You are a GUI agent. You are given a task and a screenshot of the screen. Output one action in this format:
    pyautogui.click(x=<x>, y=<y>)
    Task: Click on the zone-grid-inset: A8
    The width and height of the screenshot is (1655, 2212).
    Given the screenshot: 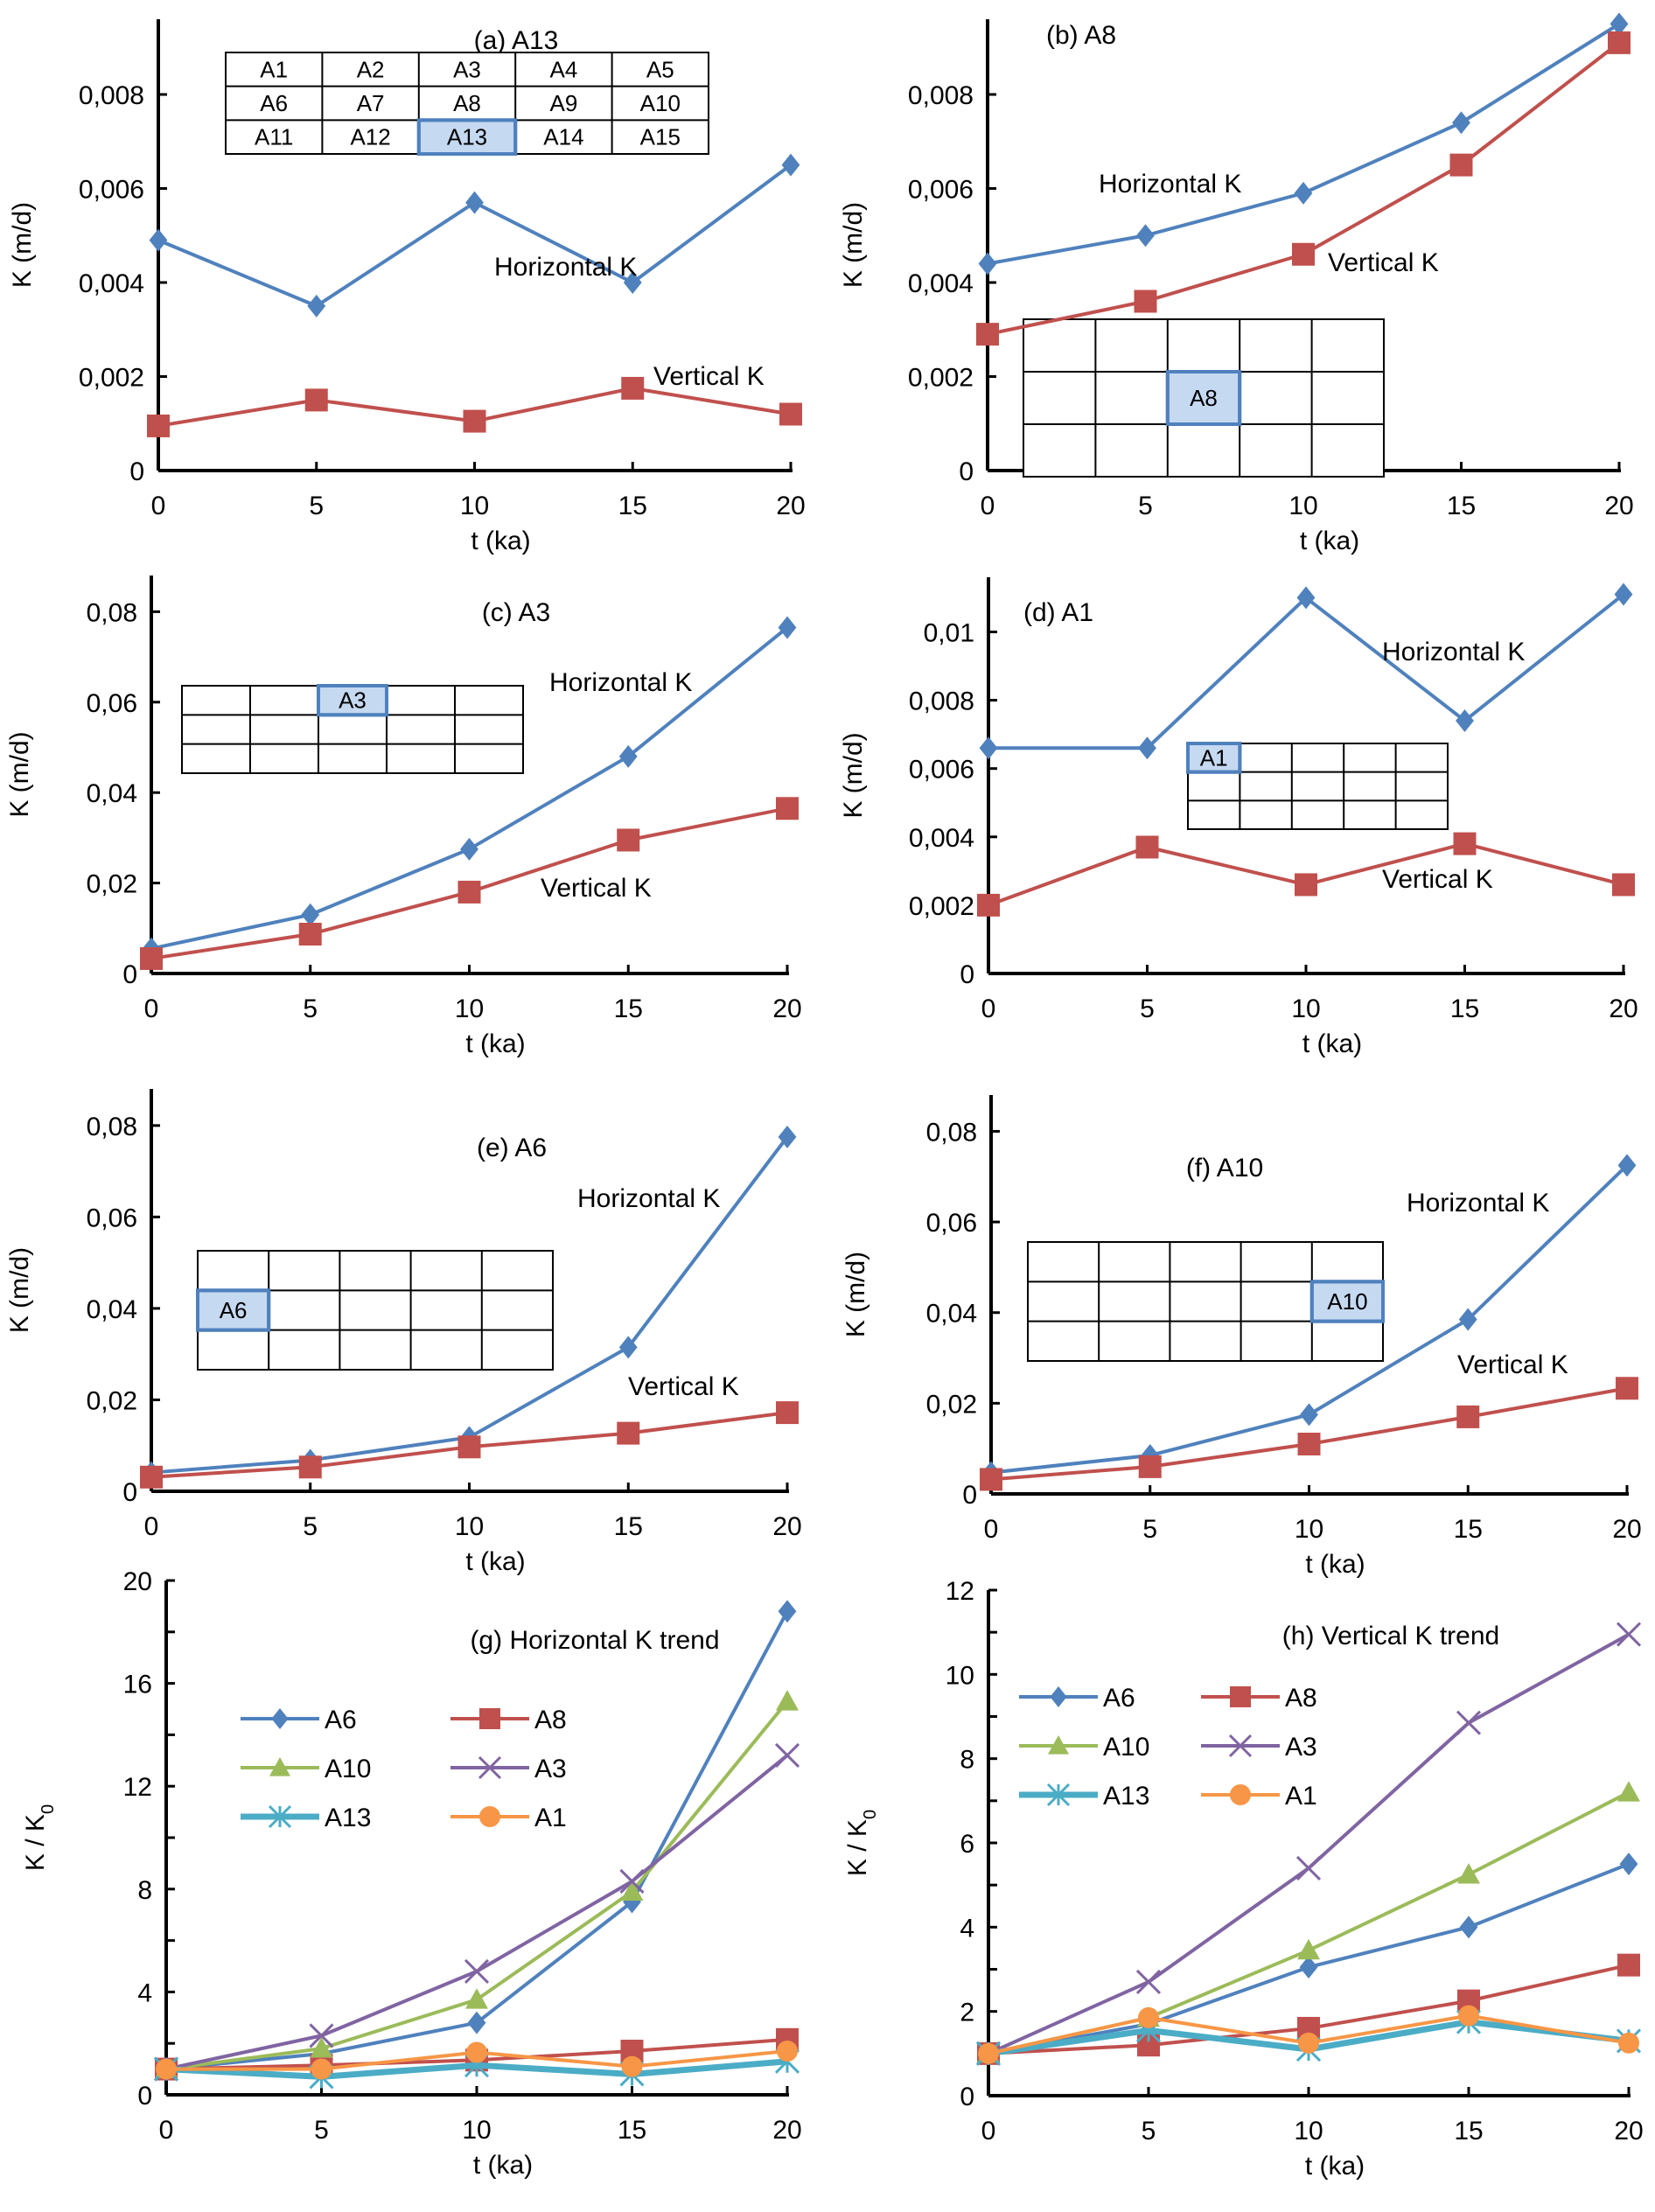 What is the action you would take?
    pyautogui.click(x=1204, y=398)
    